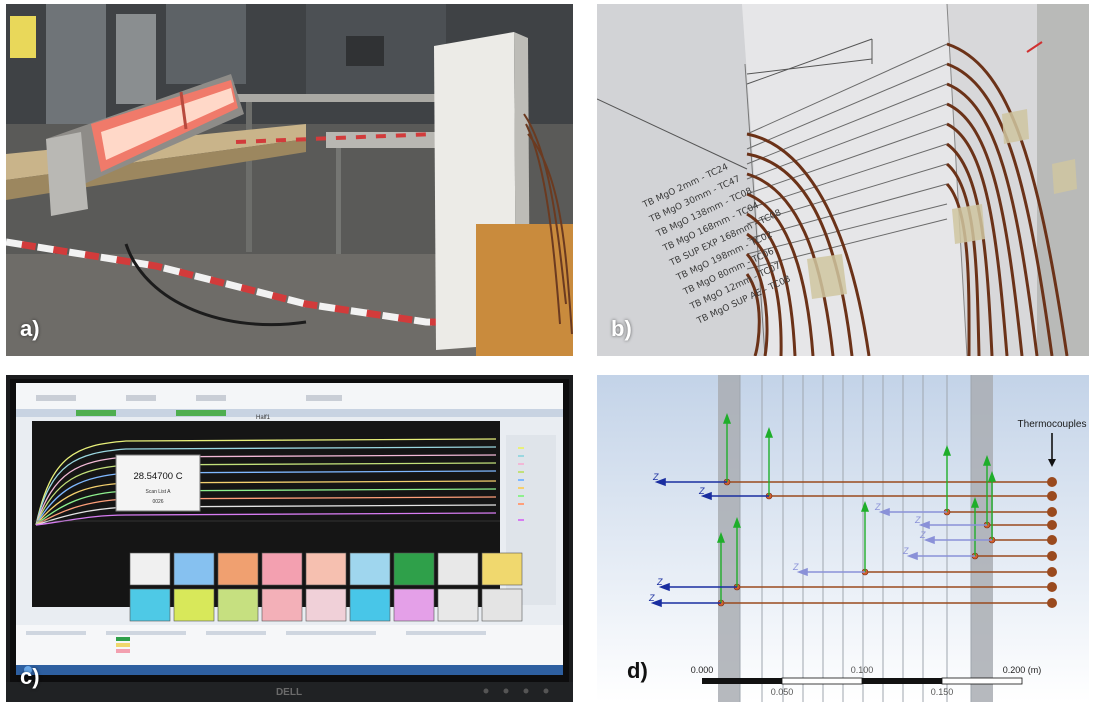 The width and height of the screenshot is (1093, 702). I want to click on scale-bar: 0.000 0.100 0.200 (m) 0.050 0.150, so click(866, 681).